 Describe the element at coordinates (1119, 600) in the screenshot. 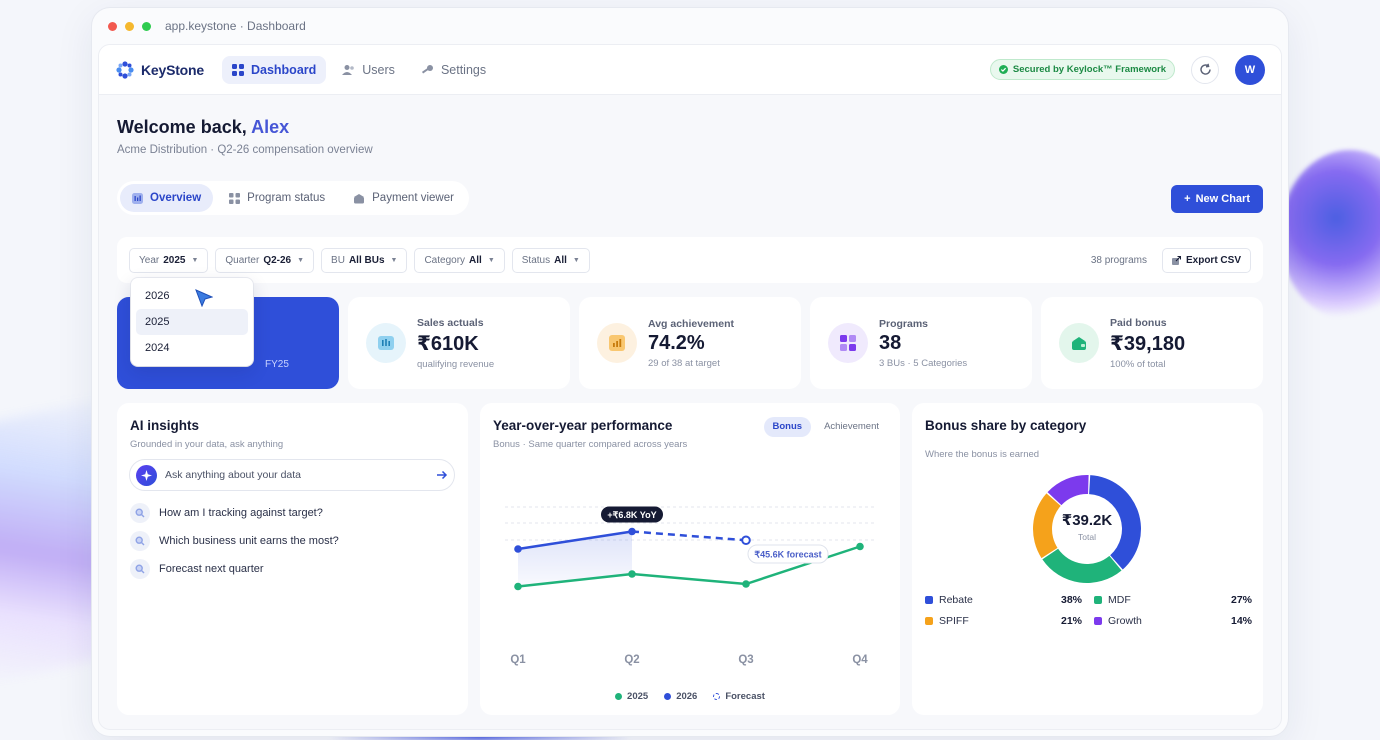

I see `legend-label: MDF` at that location.